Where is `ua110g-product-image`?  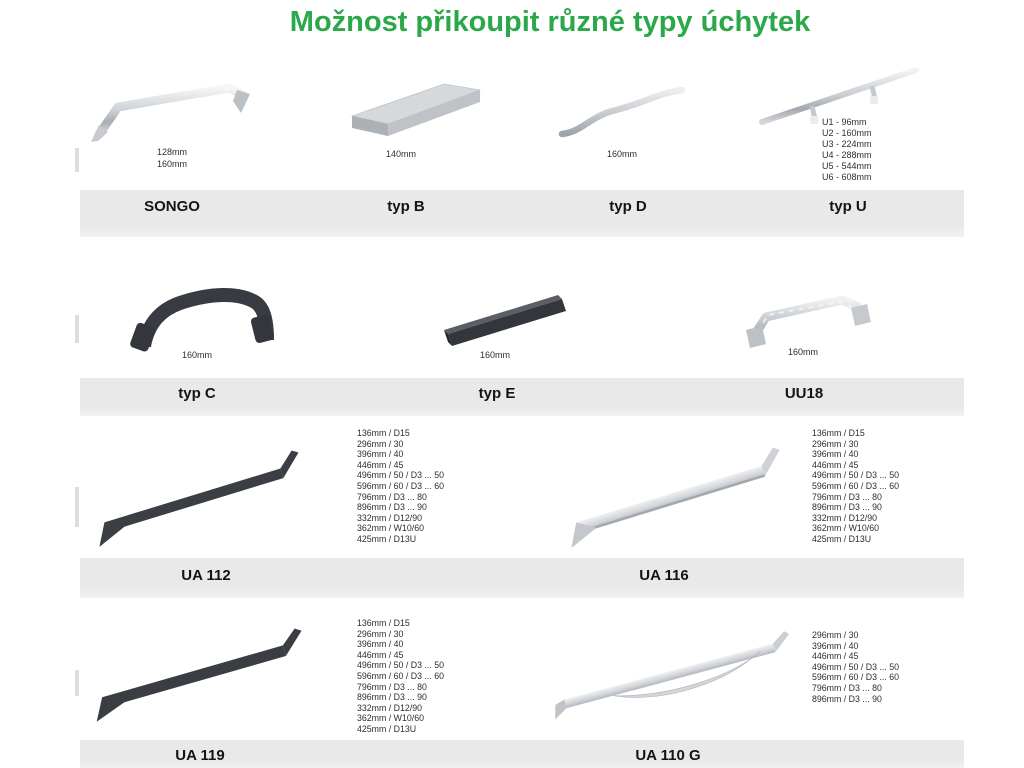
ua110g-product-image is located at coordinates (675, 676).